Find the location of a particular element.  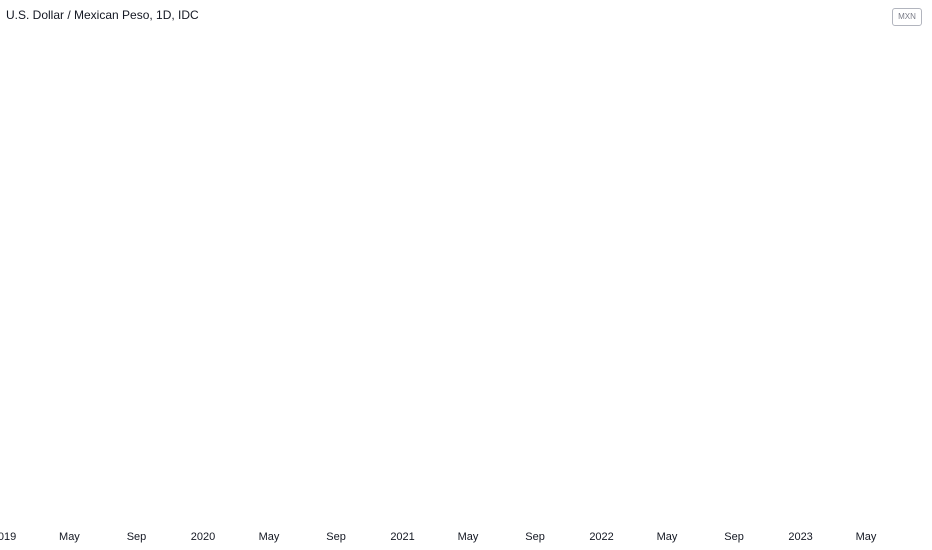

chart-title: U.S. Dollar / Mexican Peso, 1D, IDC is located at coordinates (102, 15).